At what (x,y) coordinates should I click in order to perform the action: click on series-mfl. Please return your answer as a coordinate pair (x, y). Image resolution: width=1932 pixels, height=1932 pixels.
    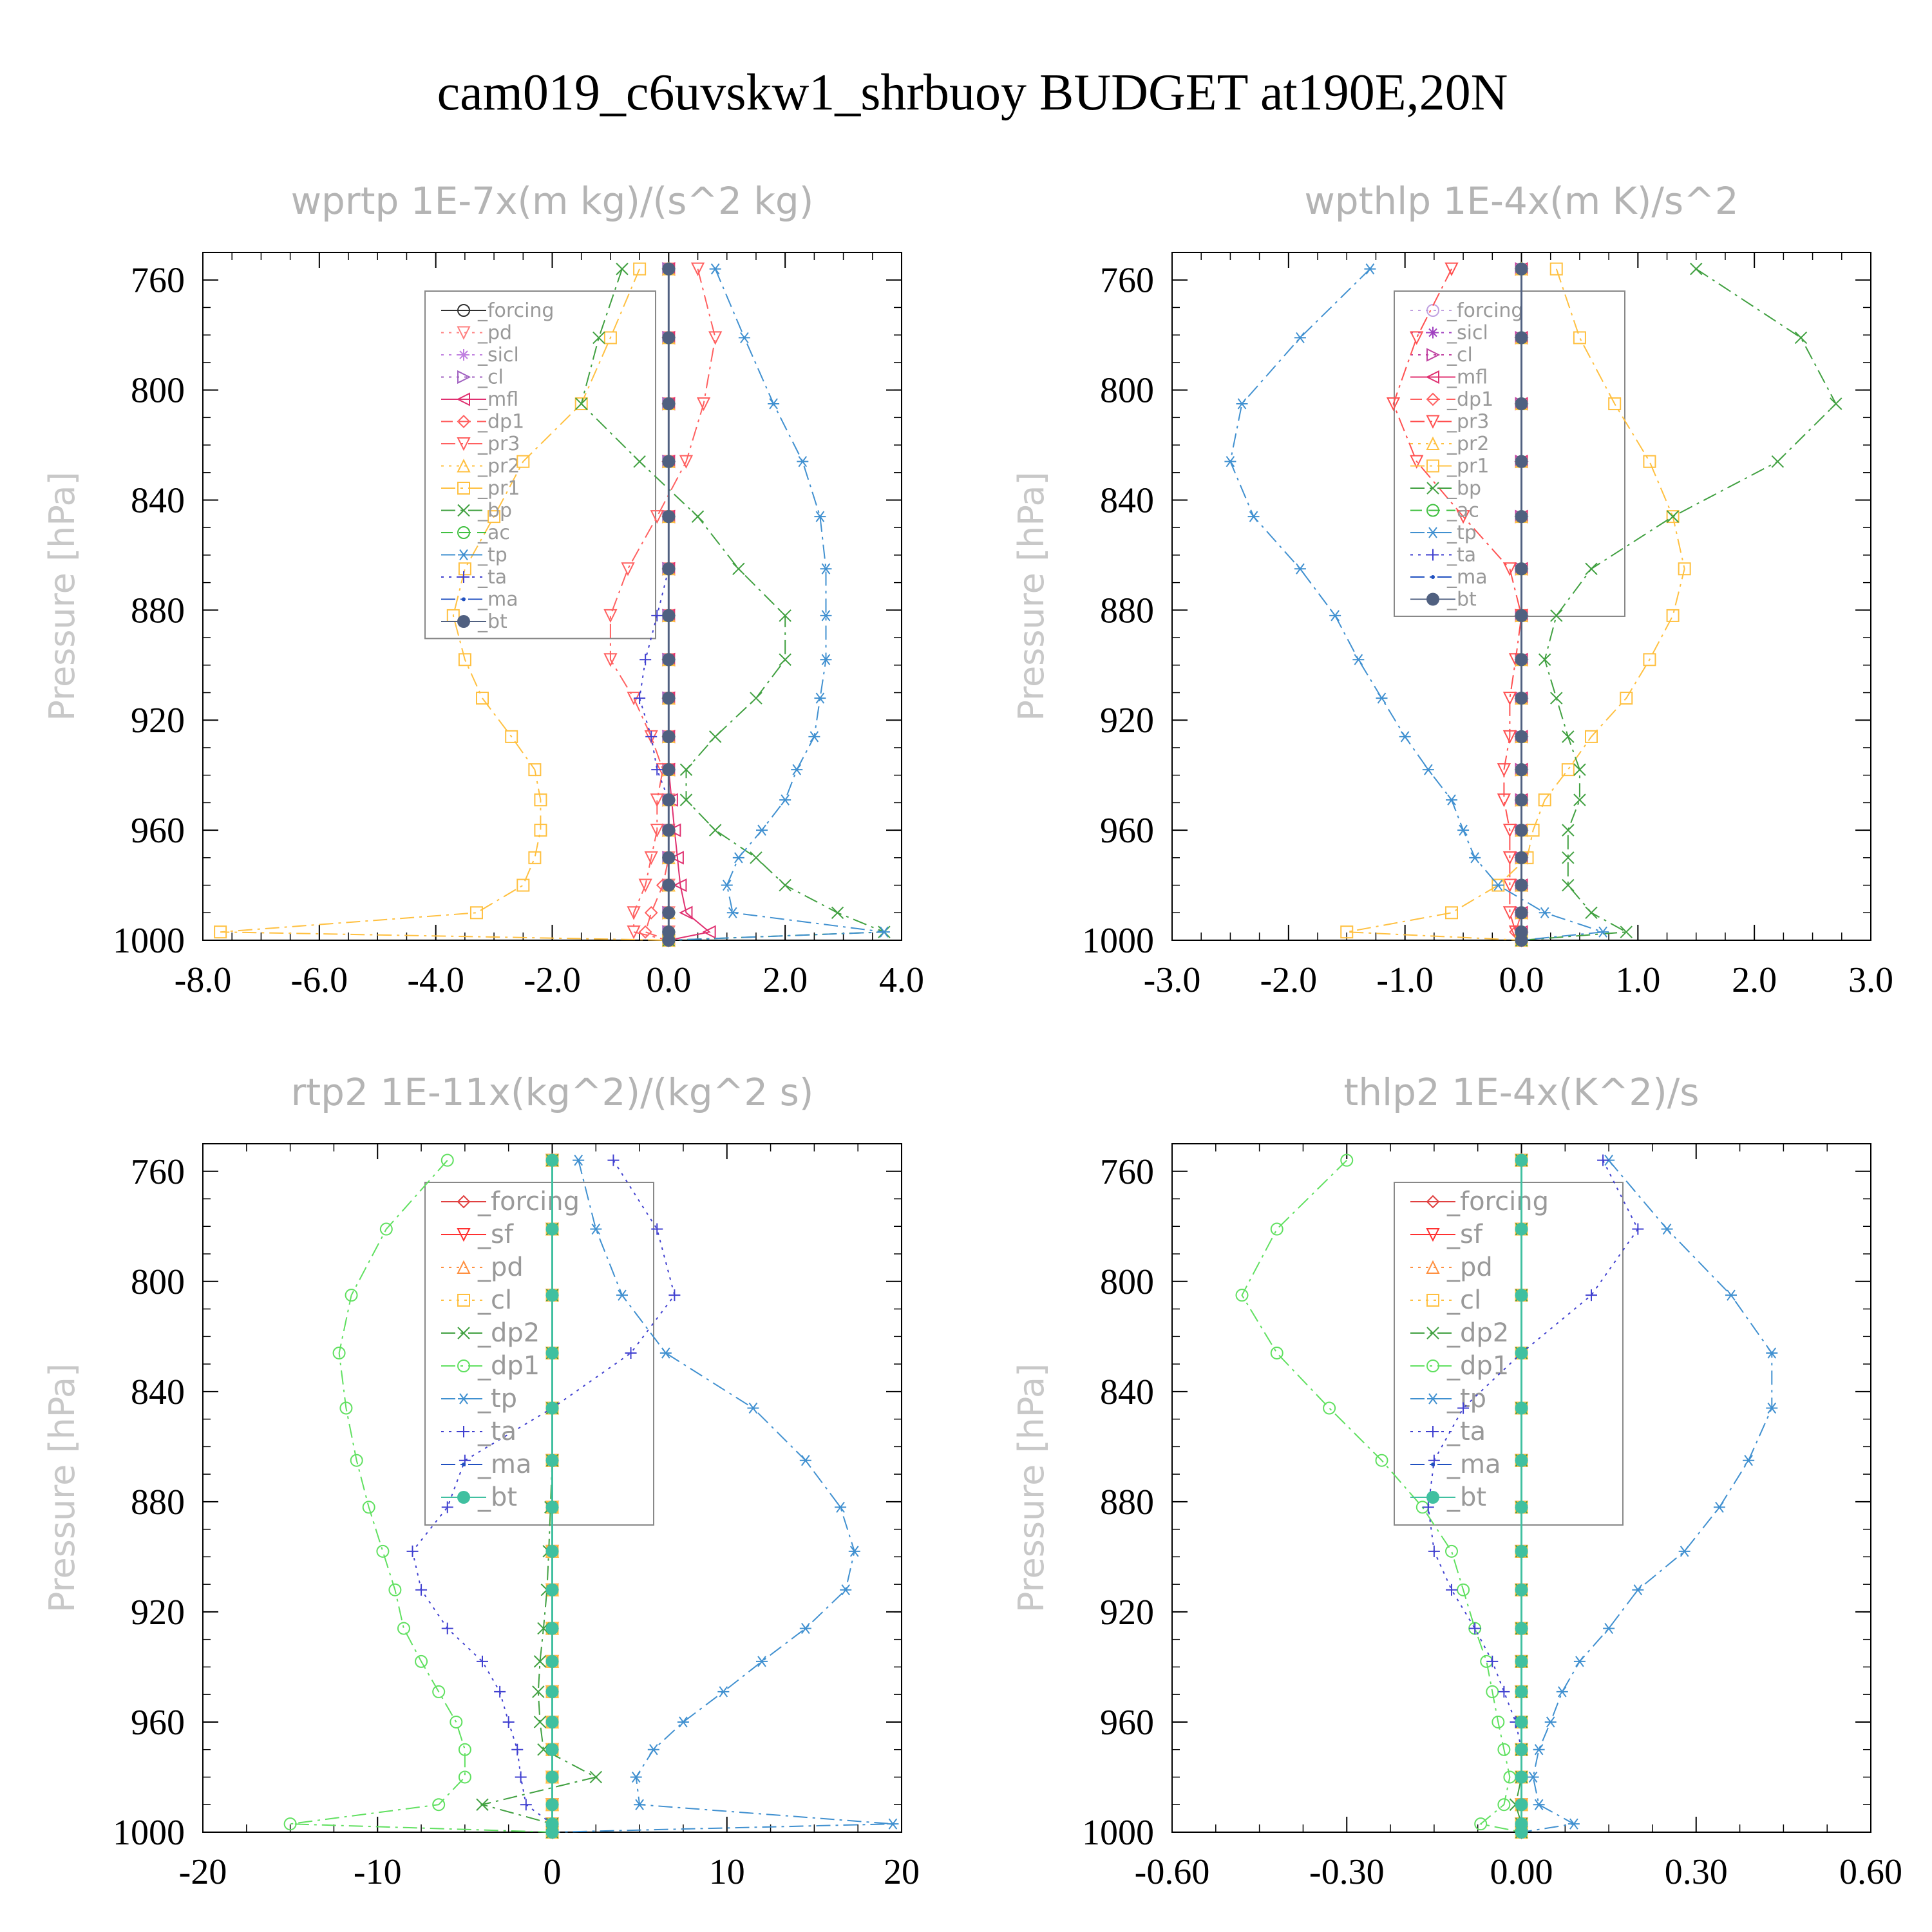
    Looking at the image, I should click on (688, 604).